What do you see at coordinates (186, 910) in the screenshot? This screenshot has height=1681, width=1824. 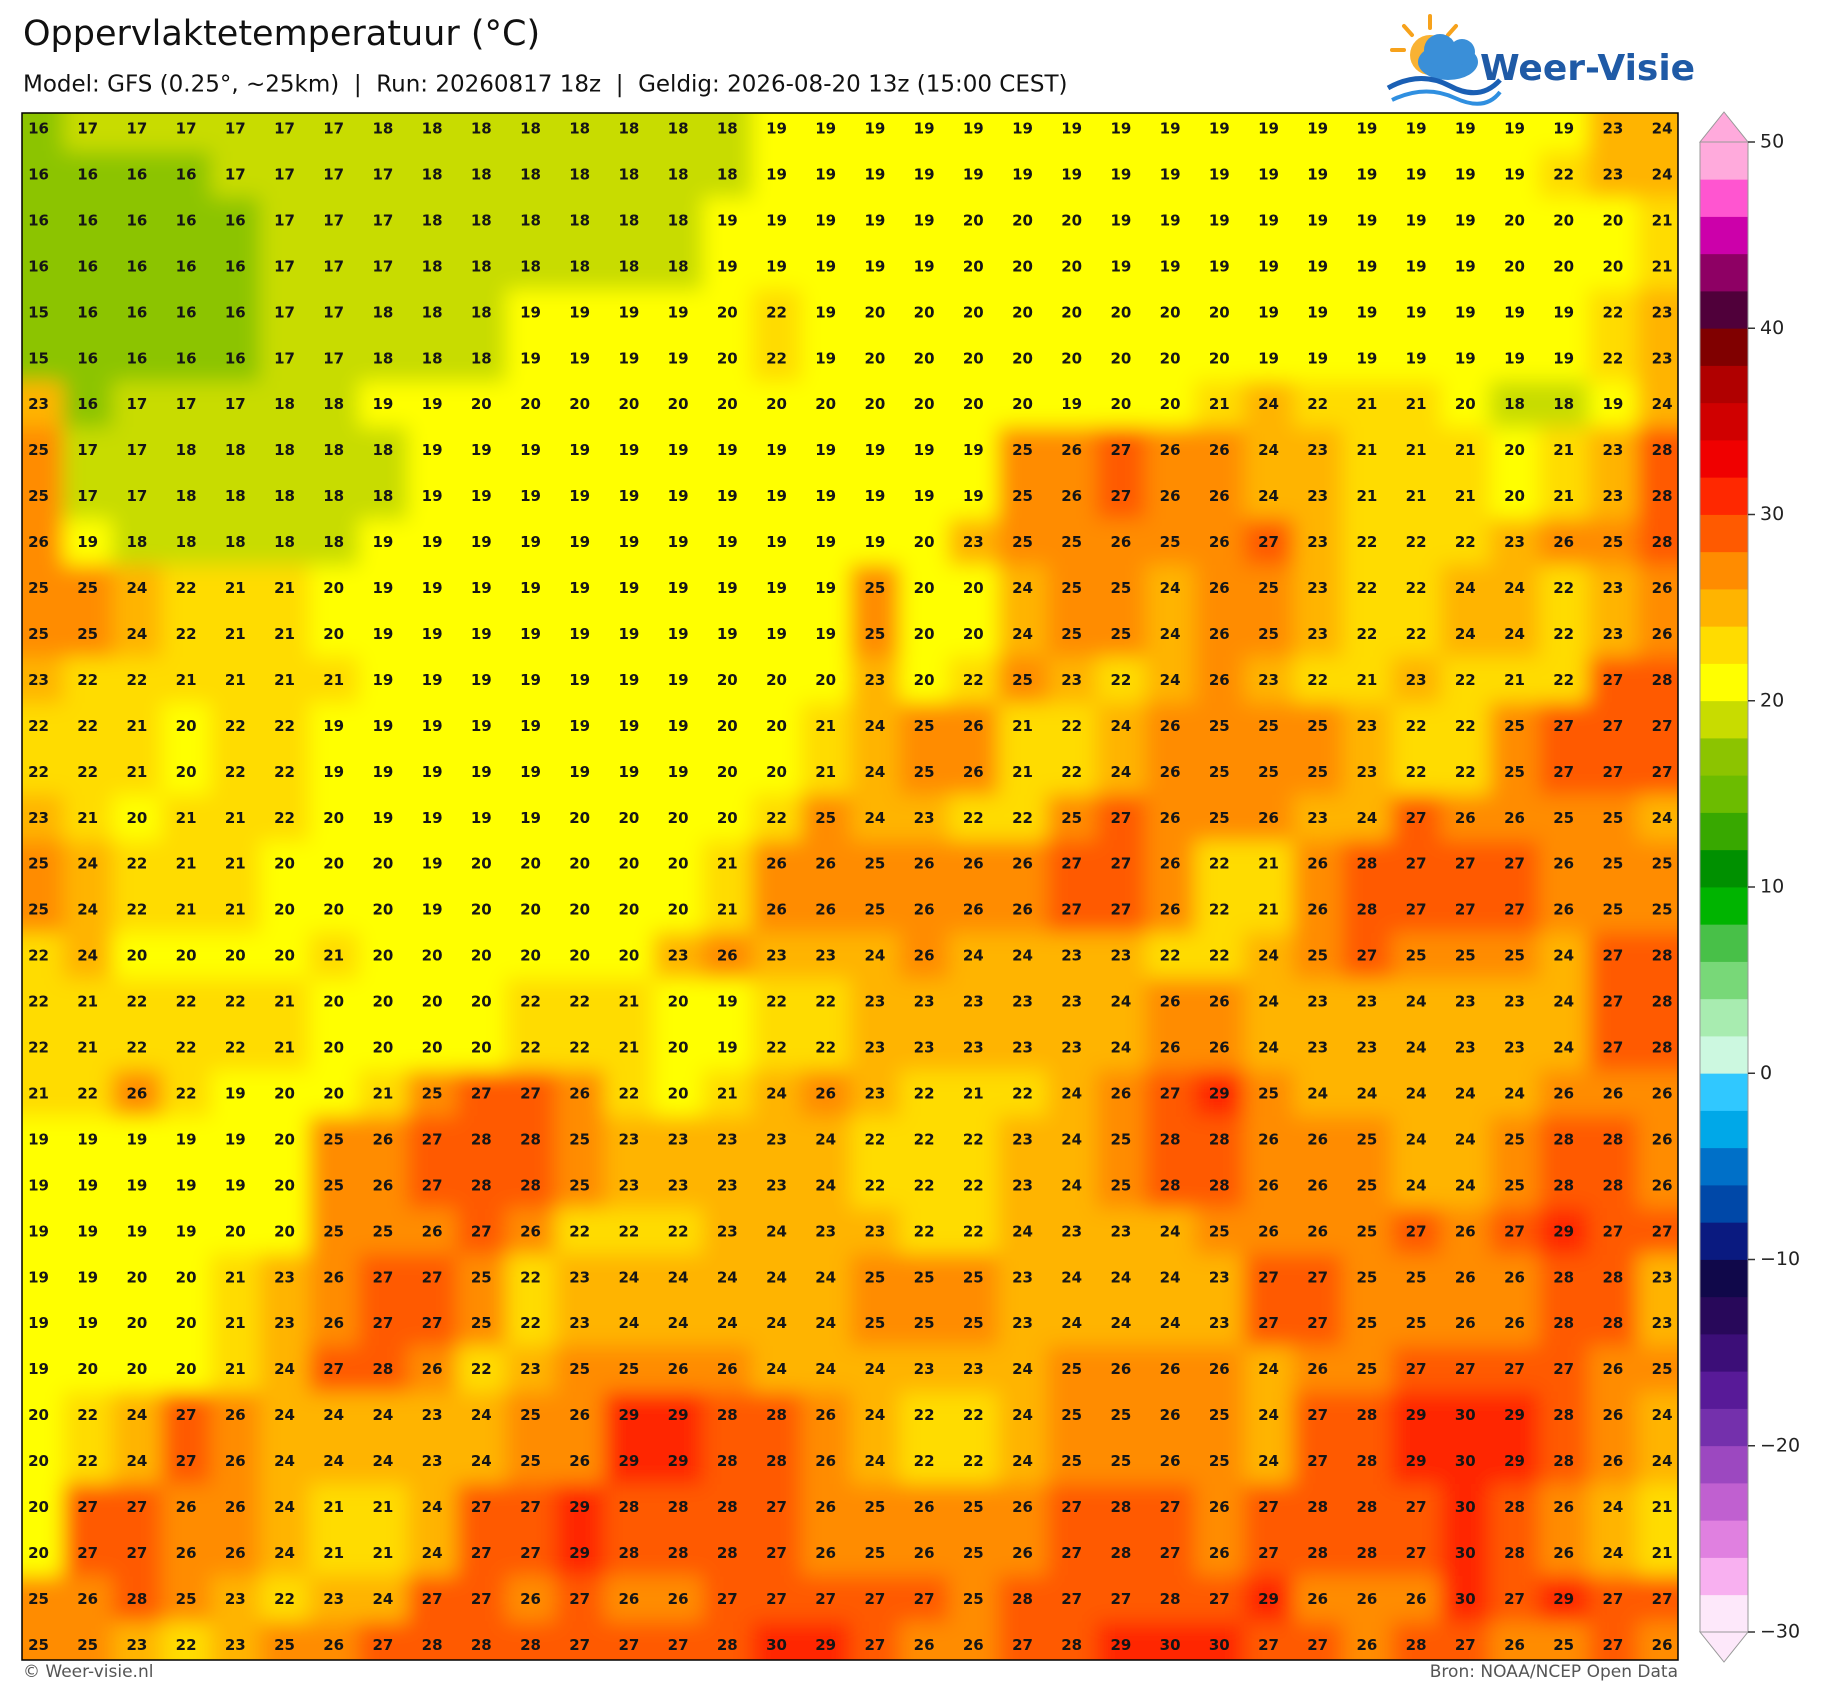 I see `temperature-label: 21` at bounding box center [186, 910].